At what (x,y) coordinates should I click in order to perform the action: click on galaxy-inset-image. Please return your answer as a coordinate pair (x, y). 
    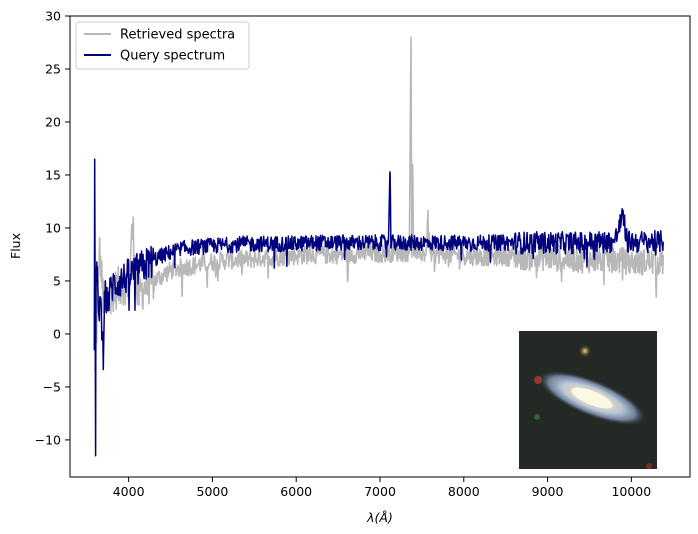
    Looking at the image, I should click on (588, 400).